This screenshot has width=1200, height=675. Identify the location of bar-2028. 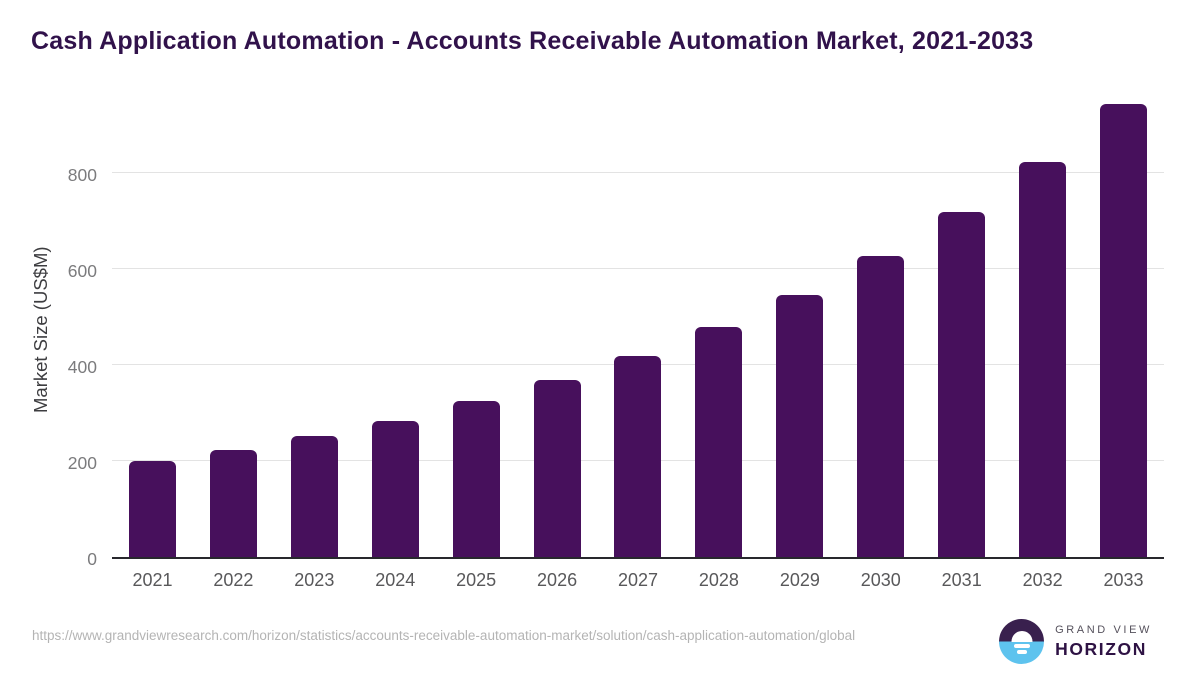
(719, 441).